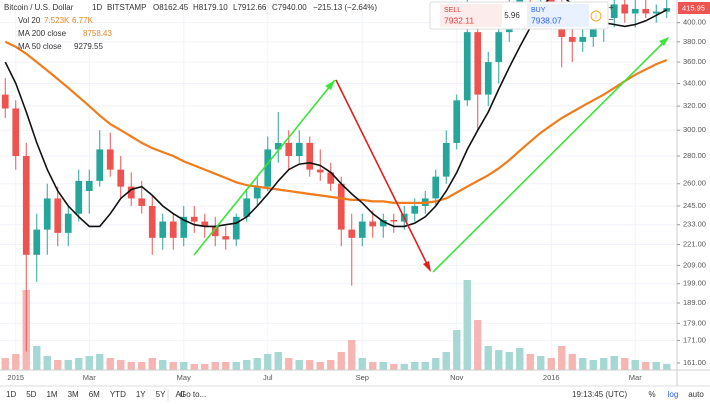 The width and height of the screenshot is (710, 404). I want to click on range-button: 5D, so click(31, 394).